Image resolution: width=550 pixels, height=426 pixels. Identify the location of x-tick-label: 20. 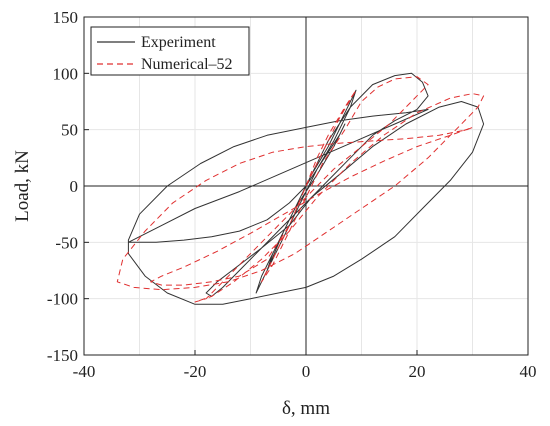
(417, 371).